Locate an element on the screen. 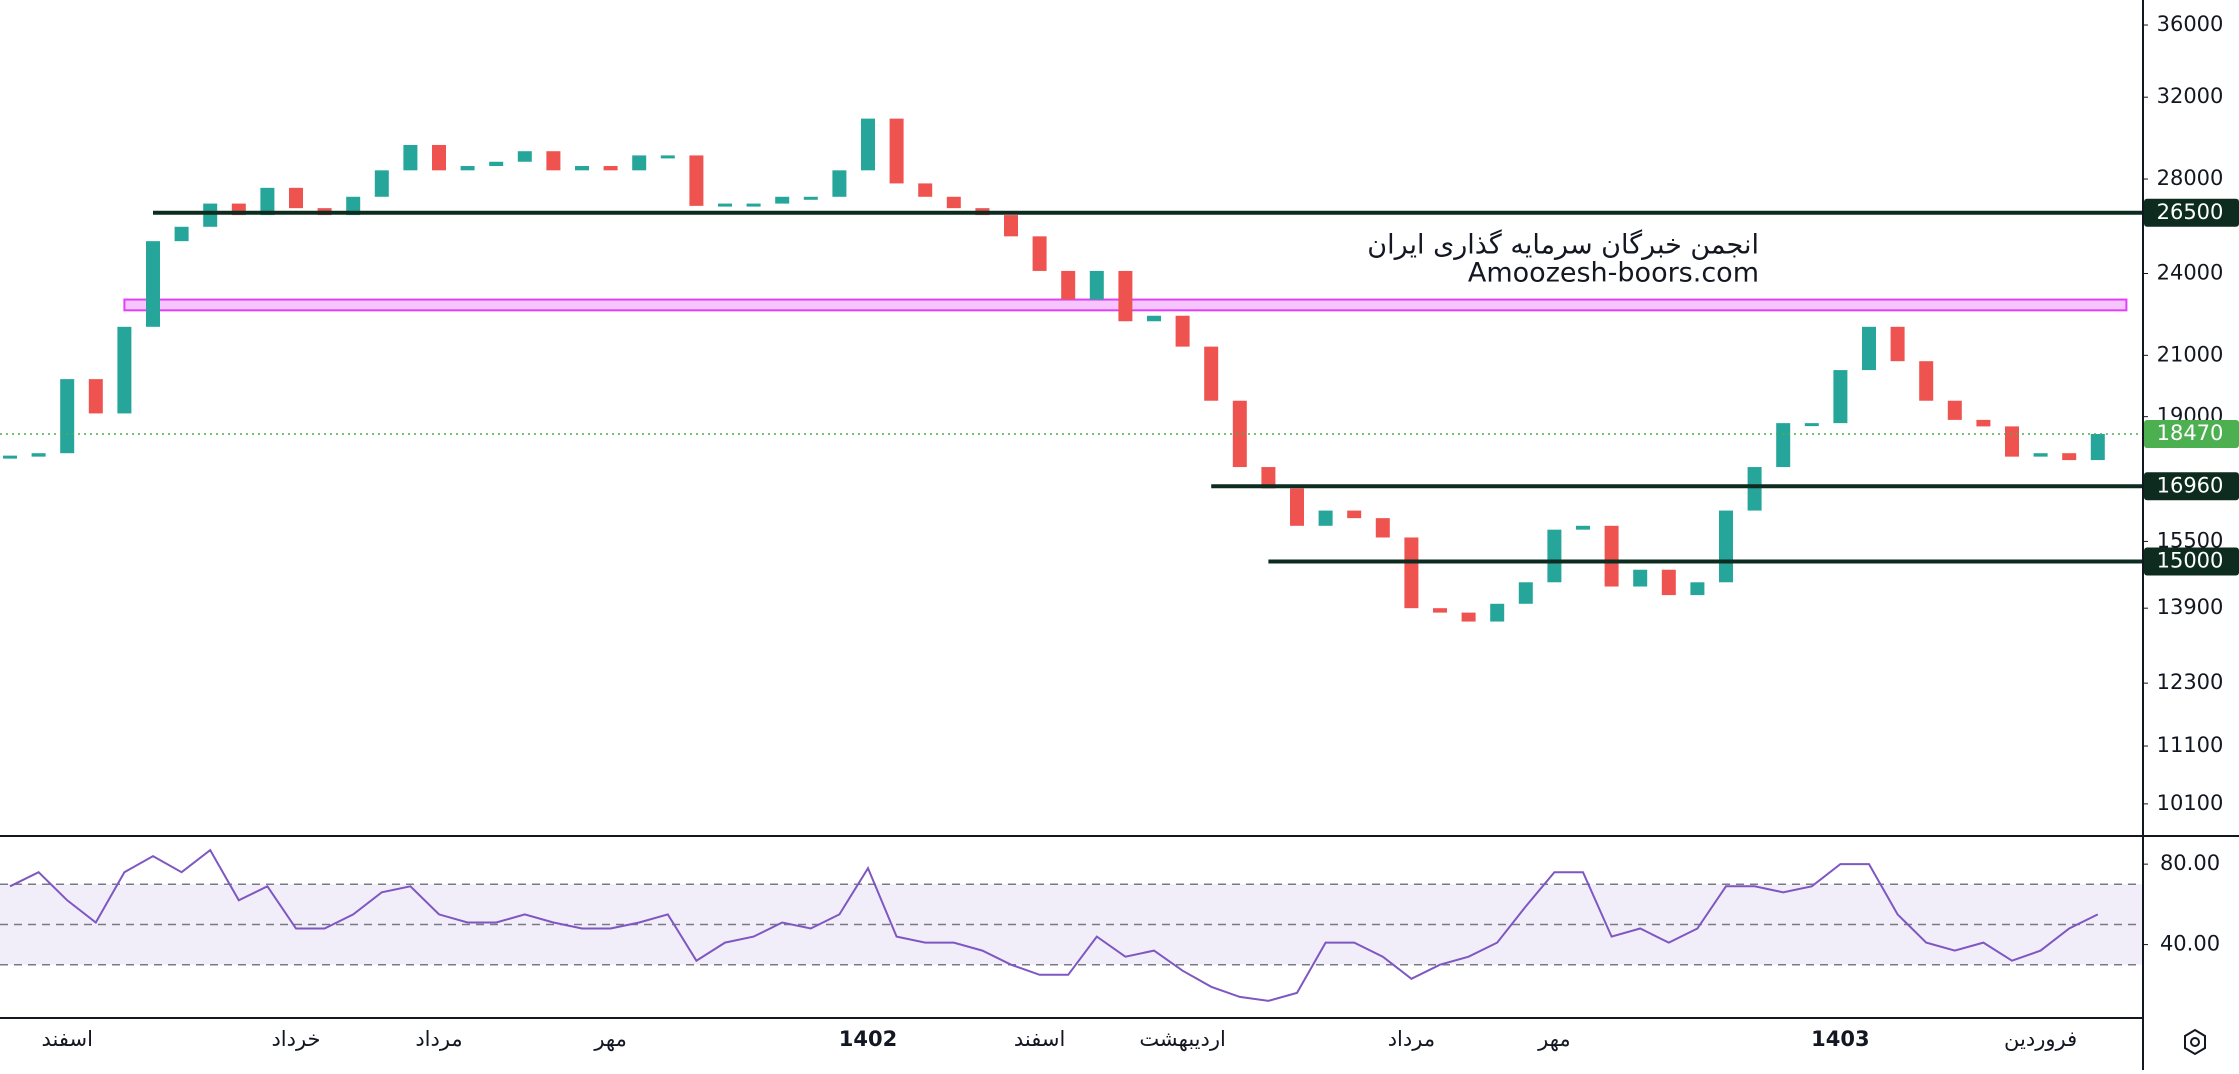 This screenshot has height=1074, width=2239. settings-icon is located at coordinates (2195, 1042).